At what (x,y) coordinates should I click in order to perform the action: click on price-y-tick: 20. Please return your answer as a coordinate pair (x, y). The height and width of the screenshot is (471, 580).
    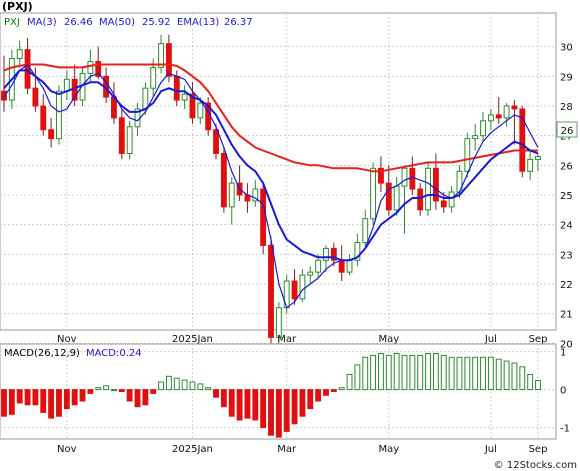
    Looking at the image, I should click on (566, 344).